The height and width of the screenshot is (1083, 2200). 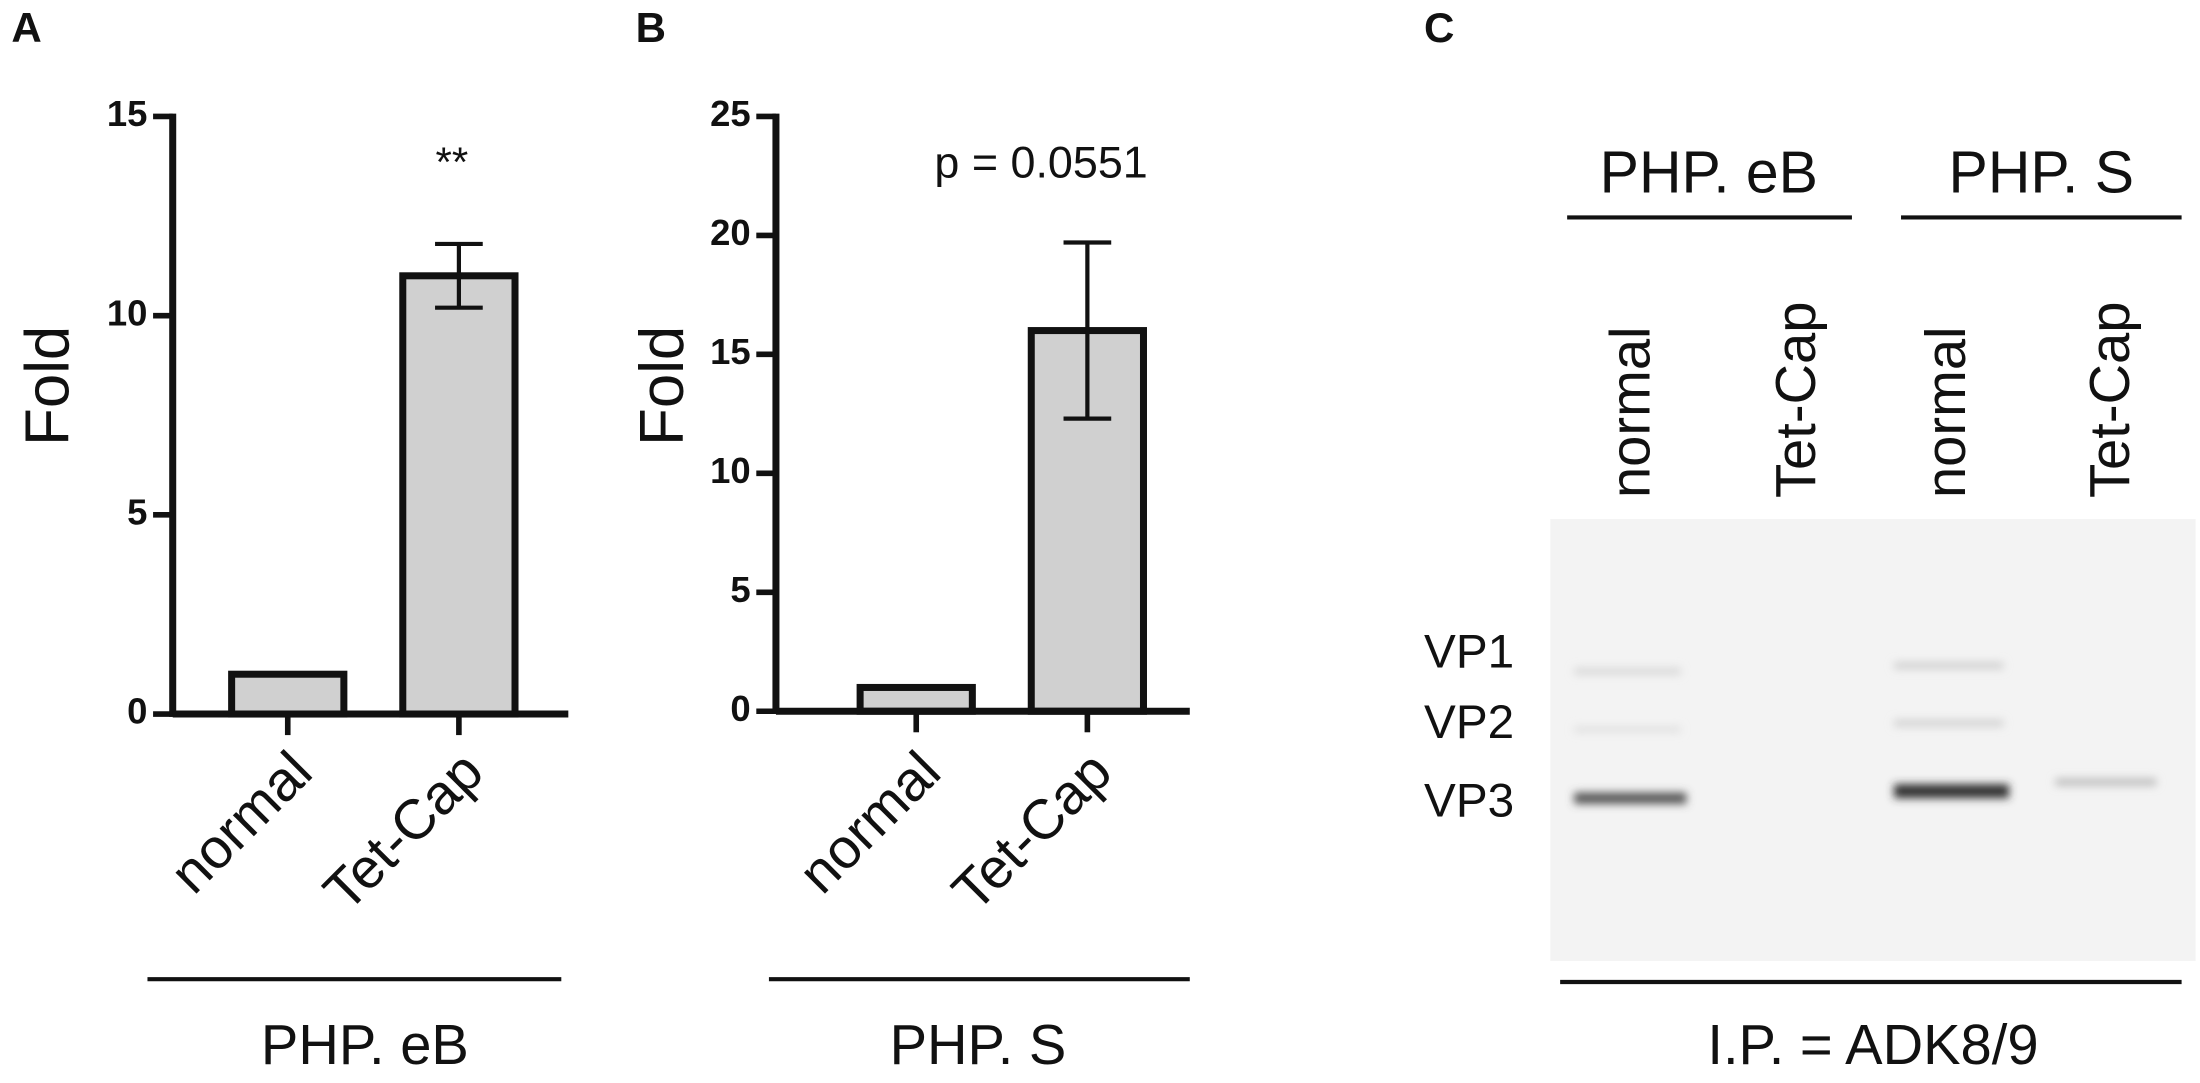 What do you see at coordinates (1469, 800) in the screenshot?
I see `band-label: VP3` at bounding box center [1469, 800].